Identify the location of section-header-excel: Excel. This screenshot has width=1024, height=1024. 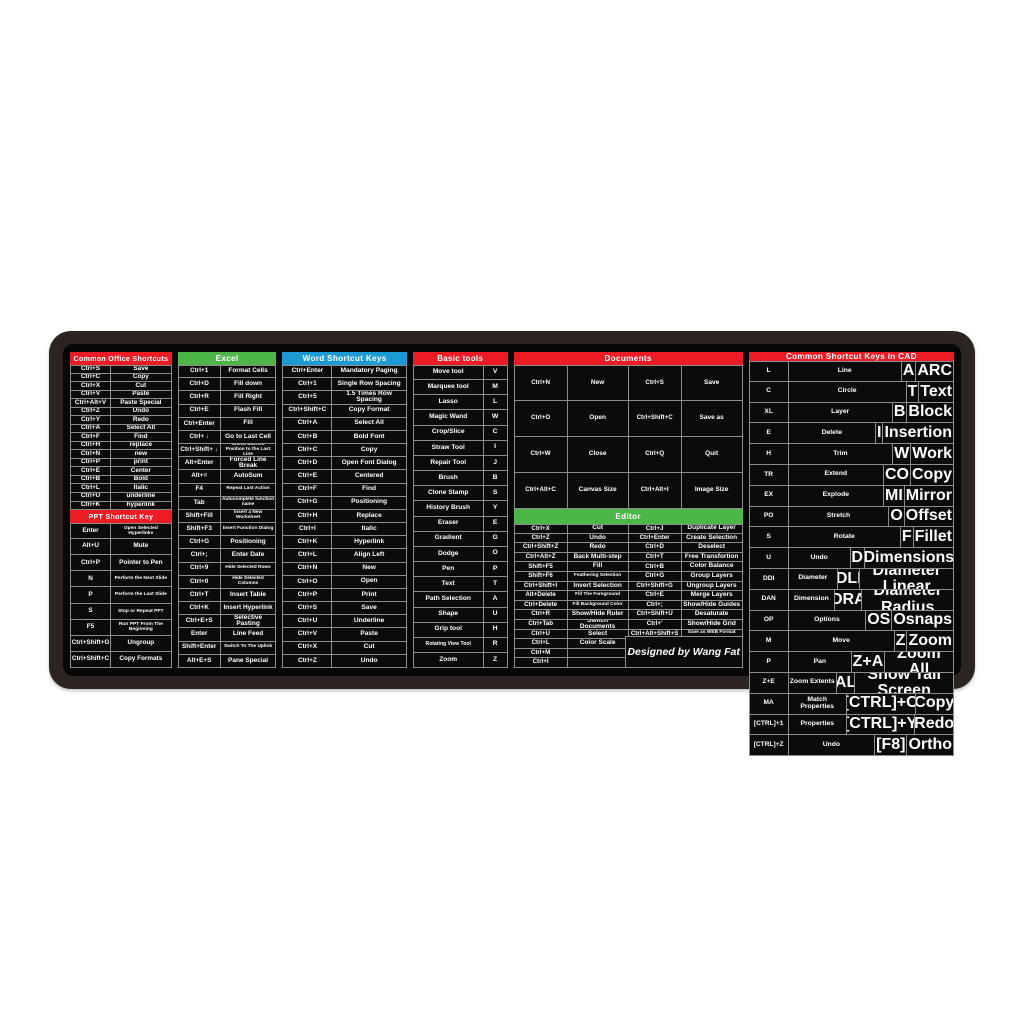
(227, 358).